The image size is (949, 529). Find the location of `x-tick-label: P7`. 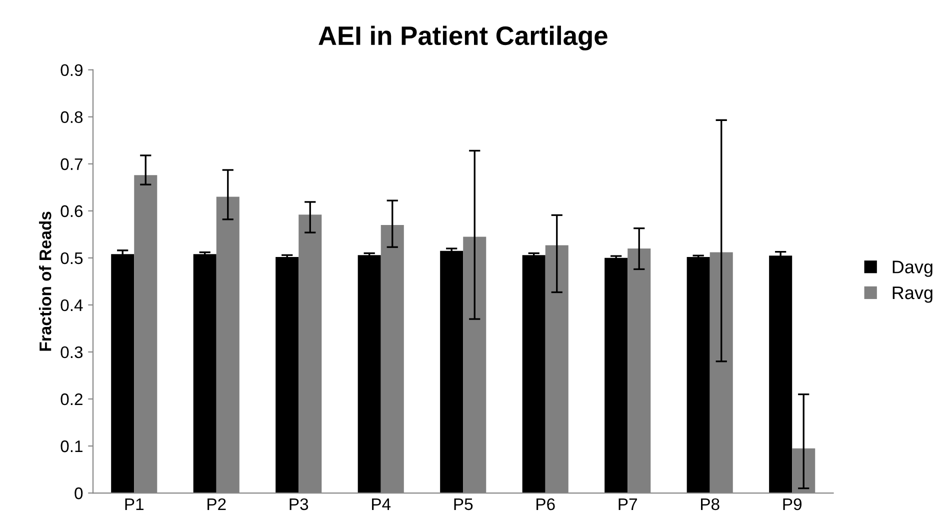

x-tick-label: P7 is located at coordinates (627, 504).